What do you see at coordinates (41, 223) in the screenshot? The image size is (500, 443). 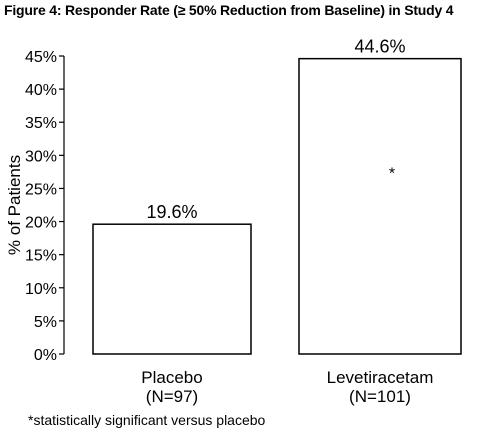 I see `y-tick-label: 20%` at bounding box center [41, 223].